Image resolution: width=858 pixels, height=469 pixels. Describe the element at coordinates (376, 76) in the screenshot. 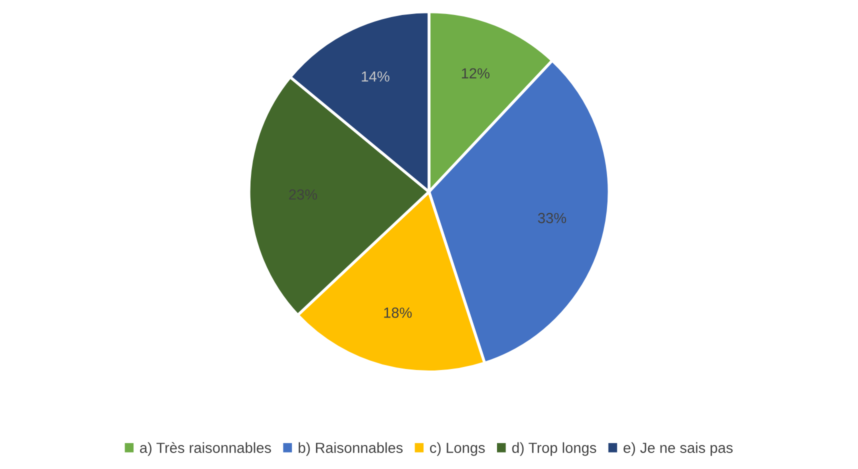

I see `data-label: 14%` at that location.